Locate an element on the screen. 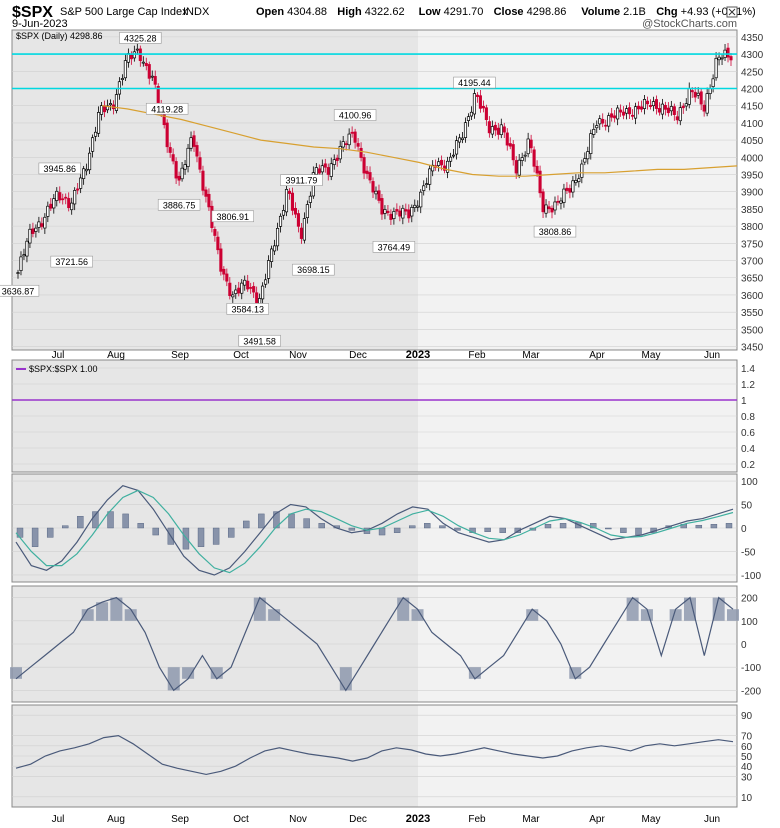 The width and height of the screenshot is (780, 828). ratio-tick-label: 0.6 is located at coordinates (748, 433).